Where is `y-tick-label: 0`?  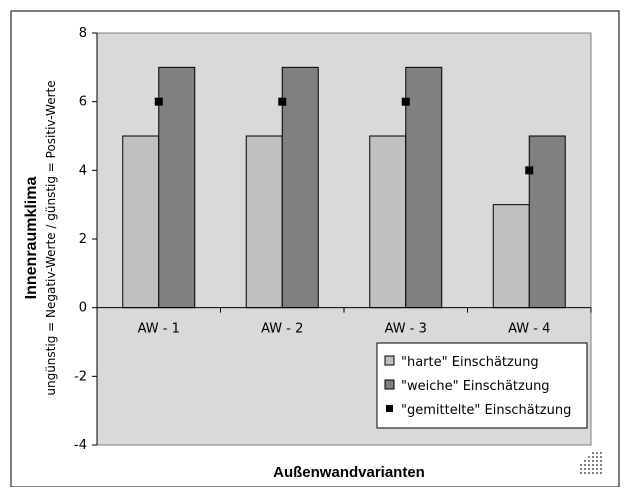
y-tick-label: 0 is located at coordinates (83, 308).